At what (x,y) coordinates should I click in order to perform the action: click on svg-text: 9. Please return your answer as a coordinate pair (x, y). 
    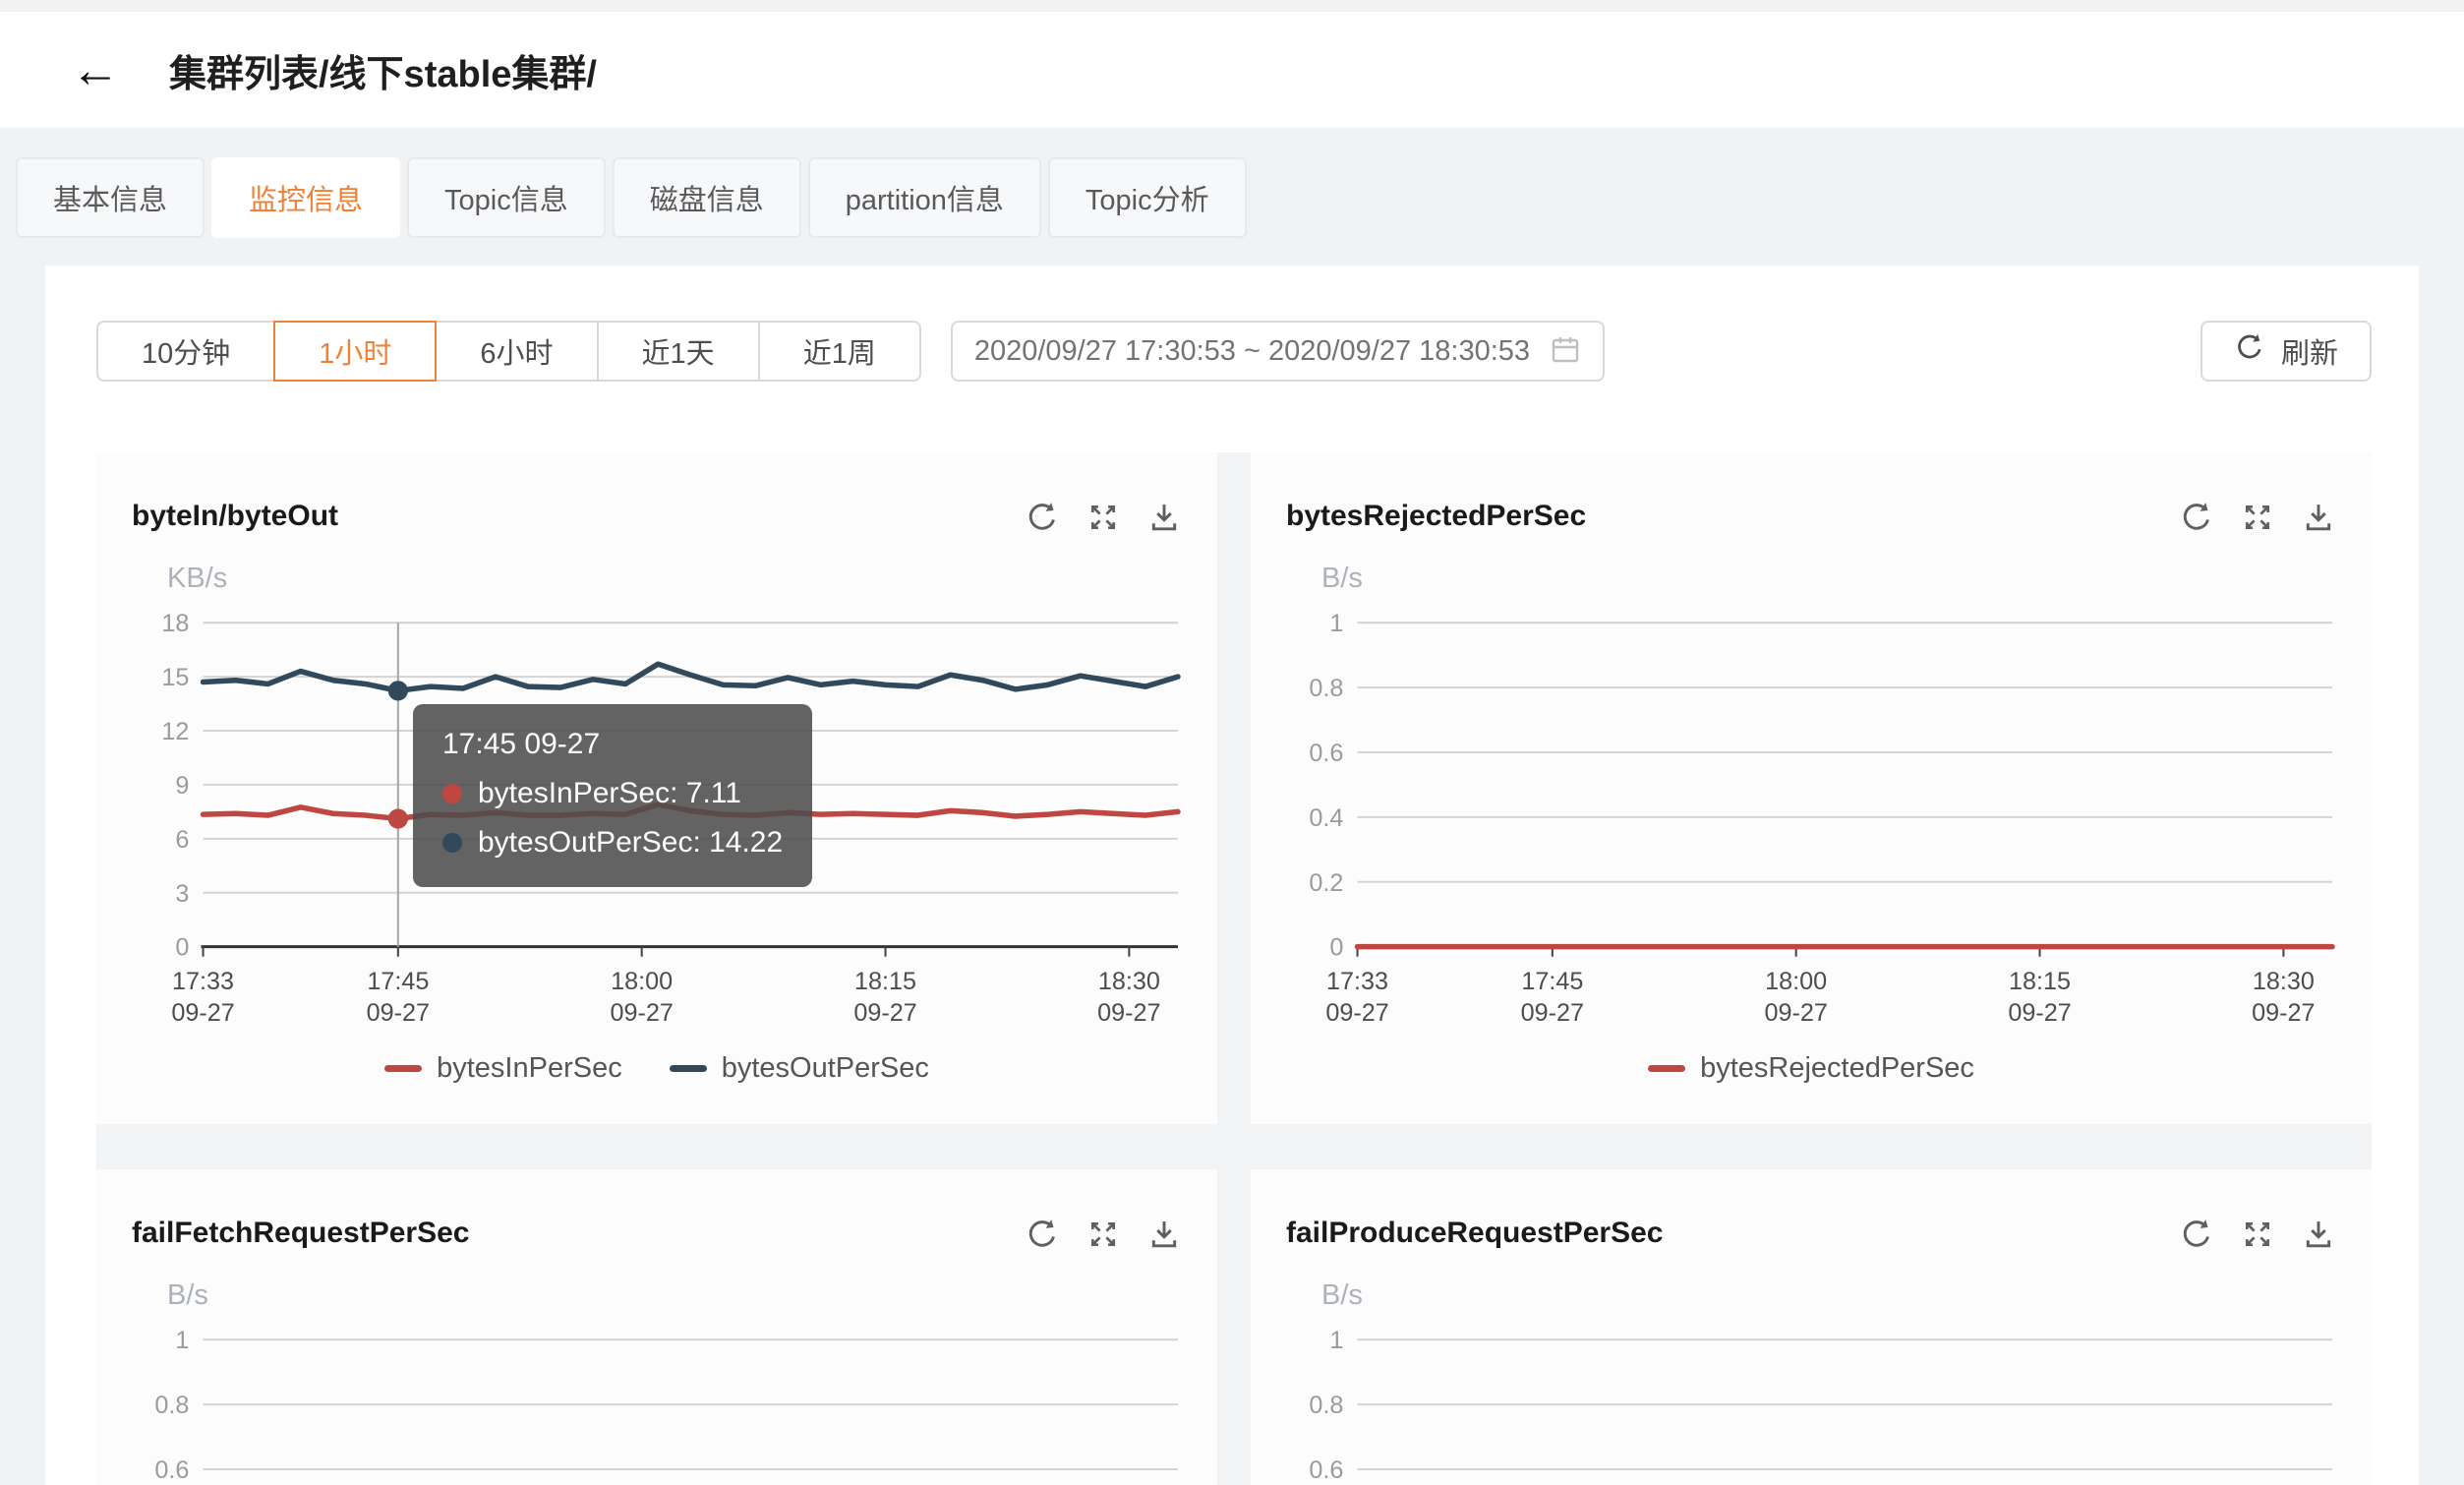
    Looking at the image, I should click on (182, 786).